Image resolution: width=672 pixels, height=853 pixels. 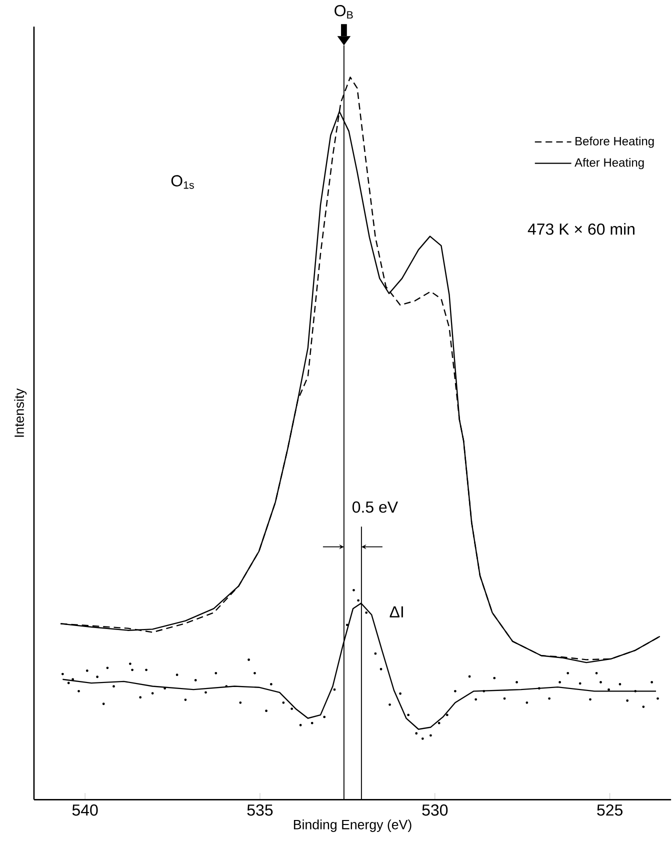 I want to click on ref-line-label: O$_{B}$, so click(x=343, y=11).